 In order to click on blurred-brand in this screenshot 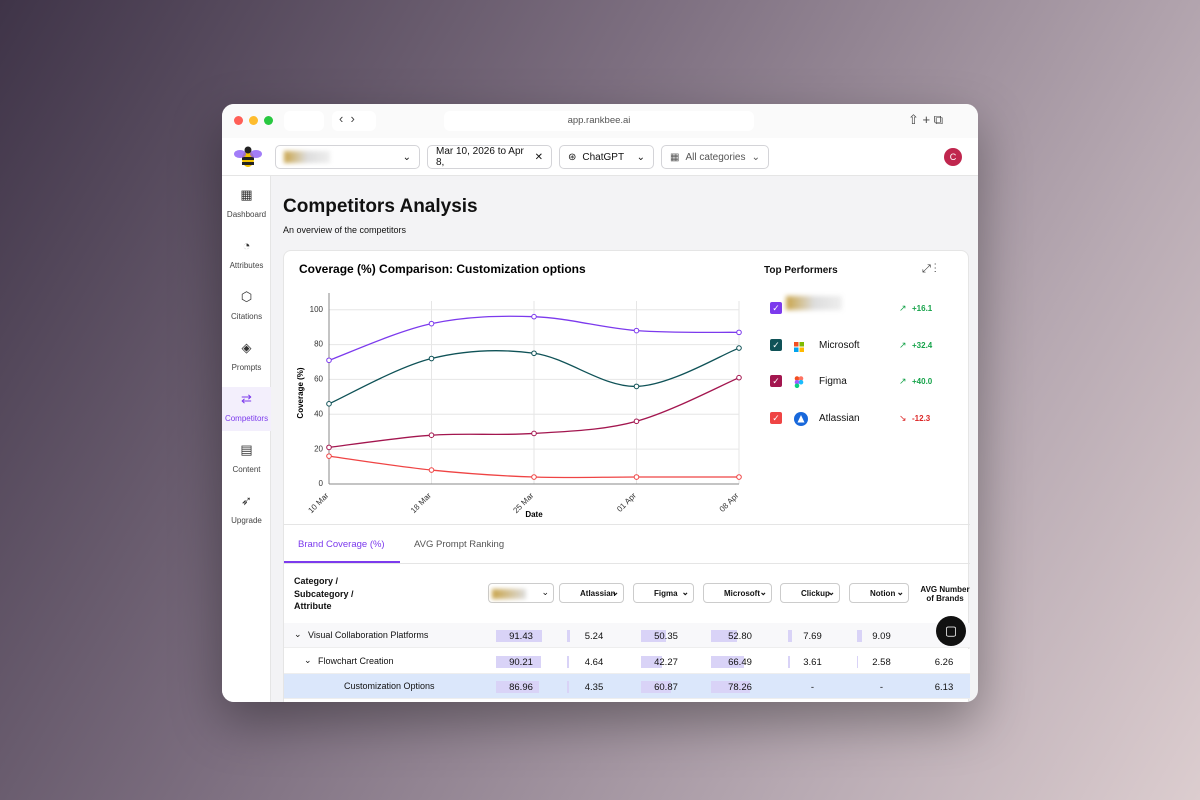, I will do `click(509, 594)`.